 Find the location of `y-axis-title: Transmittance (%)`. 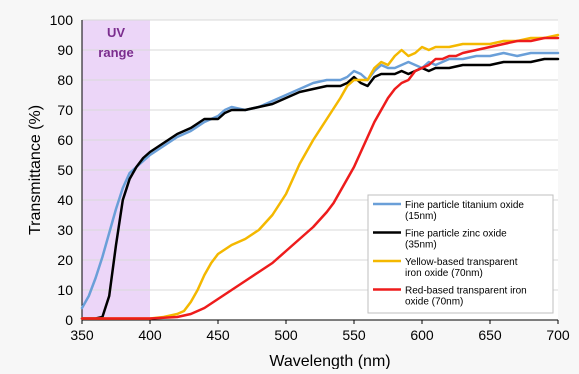

y-axis-title: Transmittance (%) is located at coordinates (35, 170).